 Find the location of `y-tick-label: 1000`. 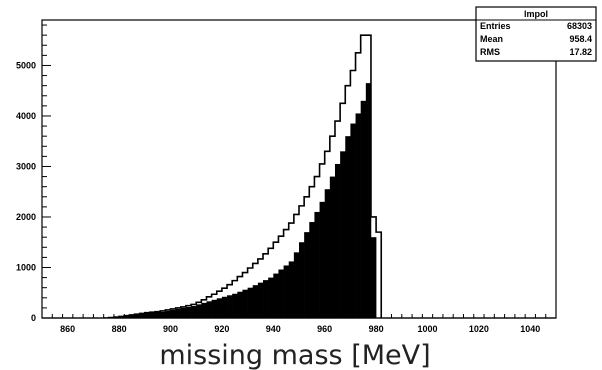

y-tick-label: 1000 is located at coordinates (26, 267).